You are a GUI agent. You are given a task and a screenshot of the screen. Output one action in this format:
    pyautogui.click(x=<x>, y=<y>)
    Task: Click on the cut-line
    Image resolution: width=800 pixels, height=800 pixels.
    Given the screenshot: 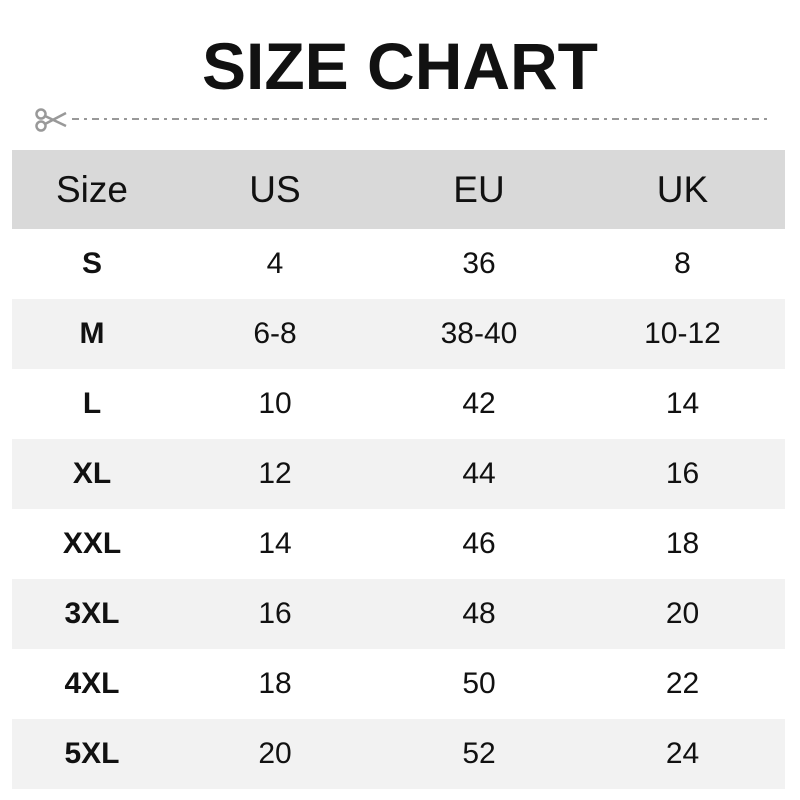 What is the action you would take?
    pyautogui.click(x=402, y=120)
    